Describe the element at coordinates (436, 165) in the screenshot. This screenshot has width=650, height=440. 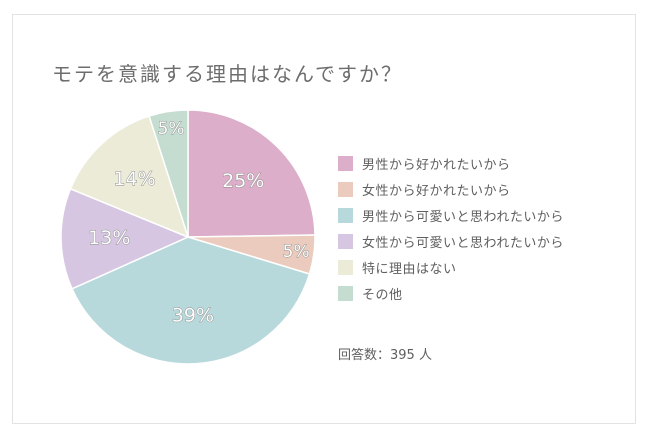
I see `legend-label-0: 男性から好かれたいから` at that location.